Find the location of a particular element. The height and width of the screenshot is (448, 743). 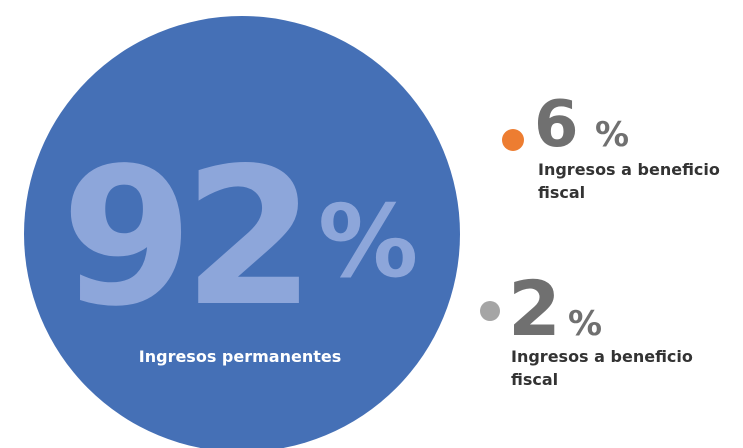

gray-dot is located at coordinates (490, 311).